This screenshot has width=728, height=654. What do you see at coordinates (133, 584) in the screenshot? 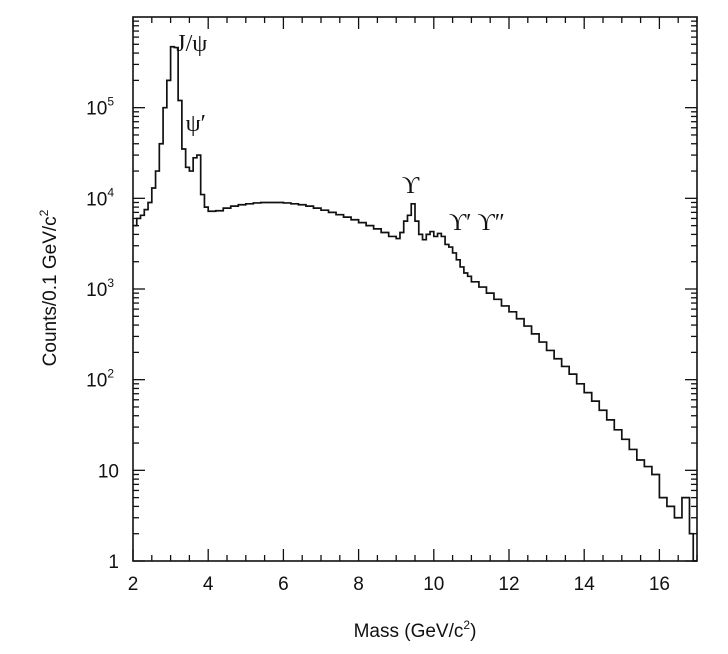
I see `x-tick-label: 2` at bounding box center [133, 584].